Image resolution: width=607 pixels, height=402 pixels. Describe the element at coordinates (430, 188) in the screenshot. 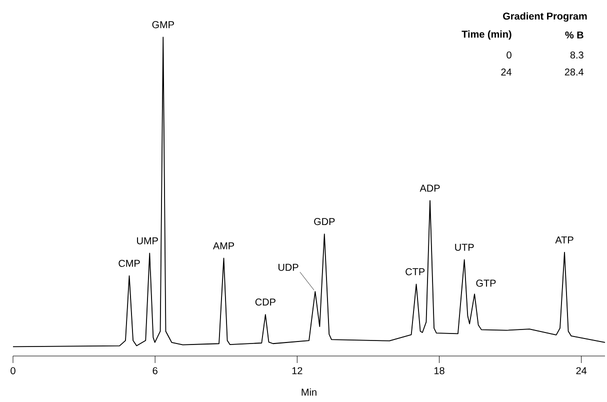

I see `annotation: ADP` at that location.